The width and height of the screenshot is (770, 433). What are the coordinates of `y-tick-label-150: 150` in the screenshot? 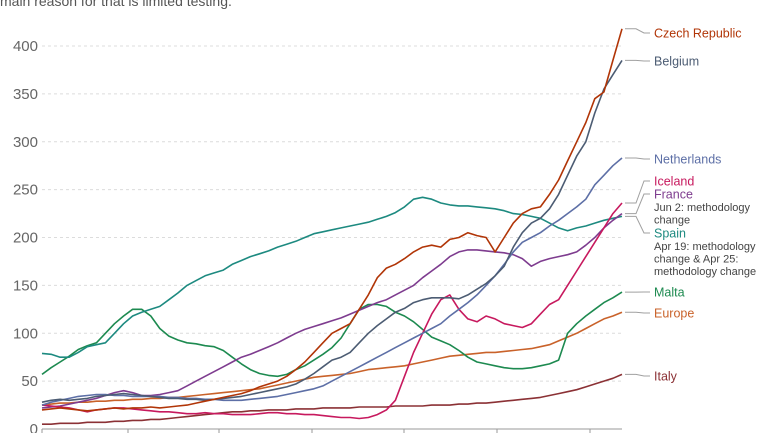 It's located at (25, 285).